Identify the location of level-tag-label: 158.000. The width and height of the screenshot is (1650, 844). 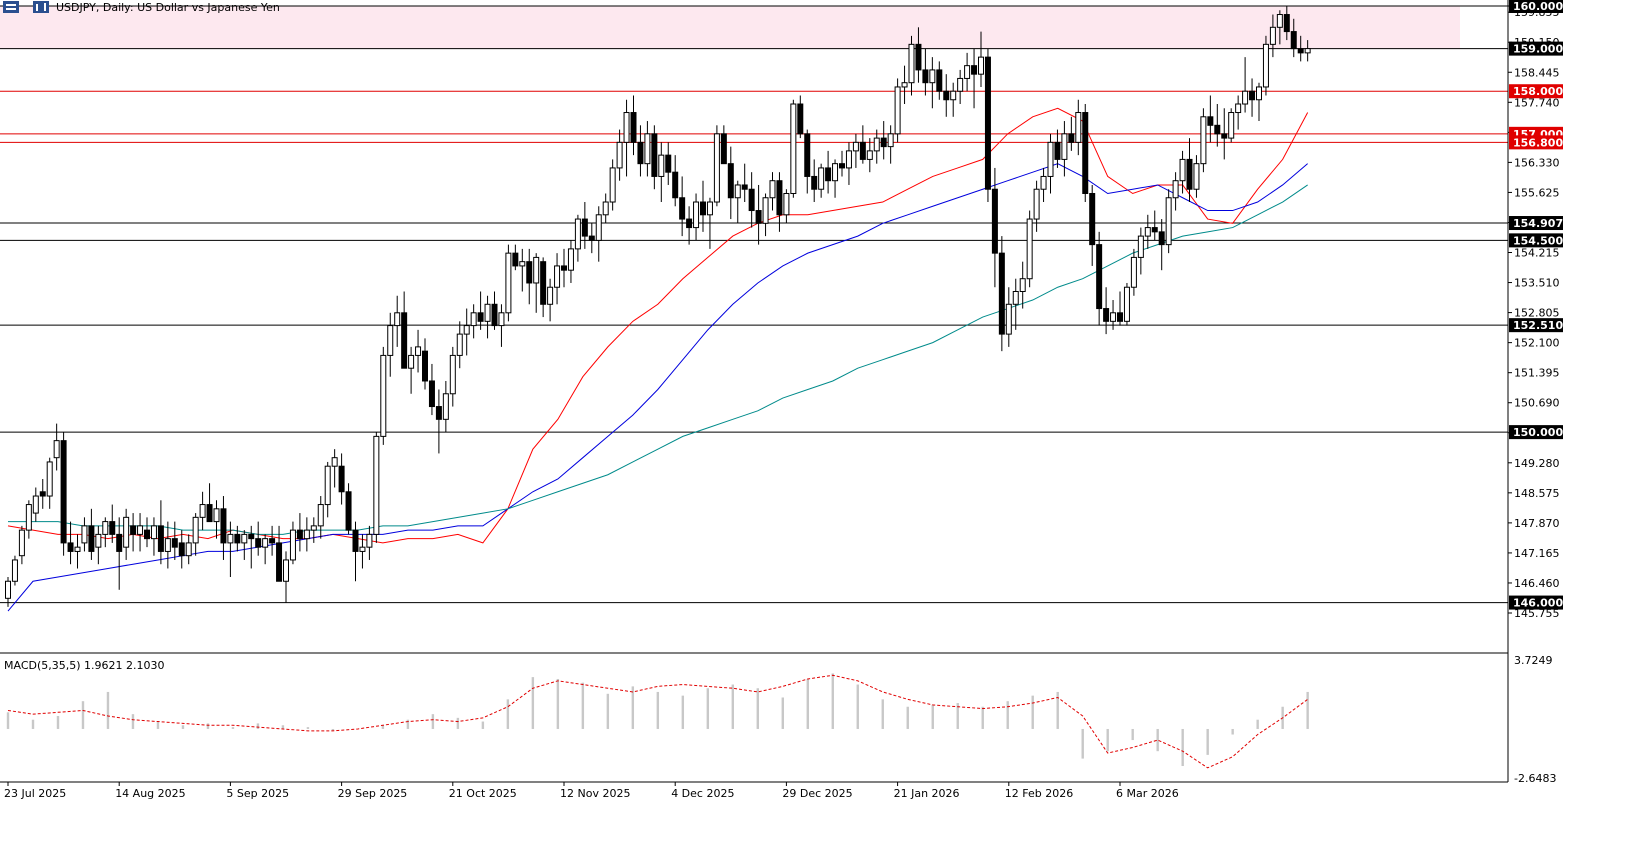
(1538, 91).